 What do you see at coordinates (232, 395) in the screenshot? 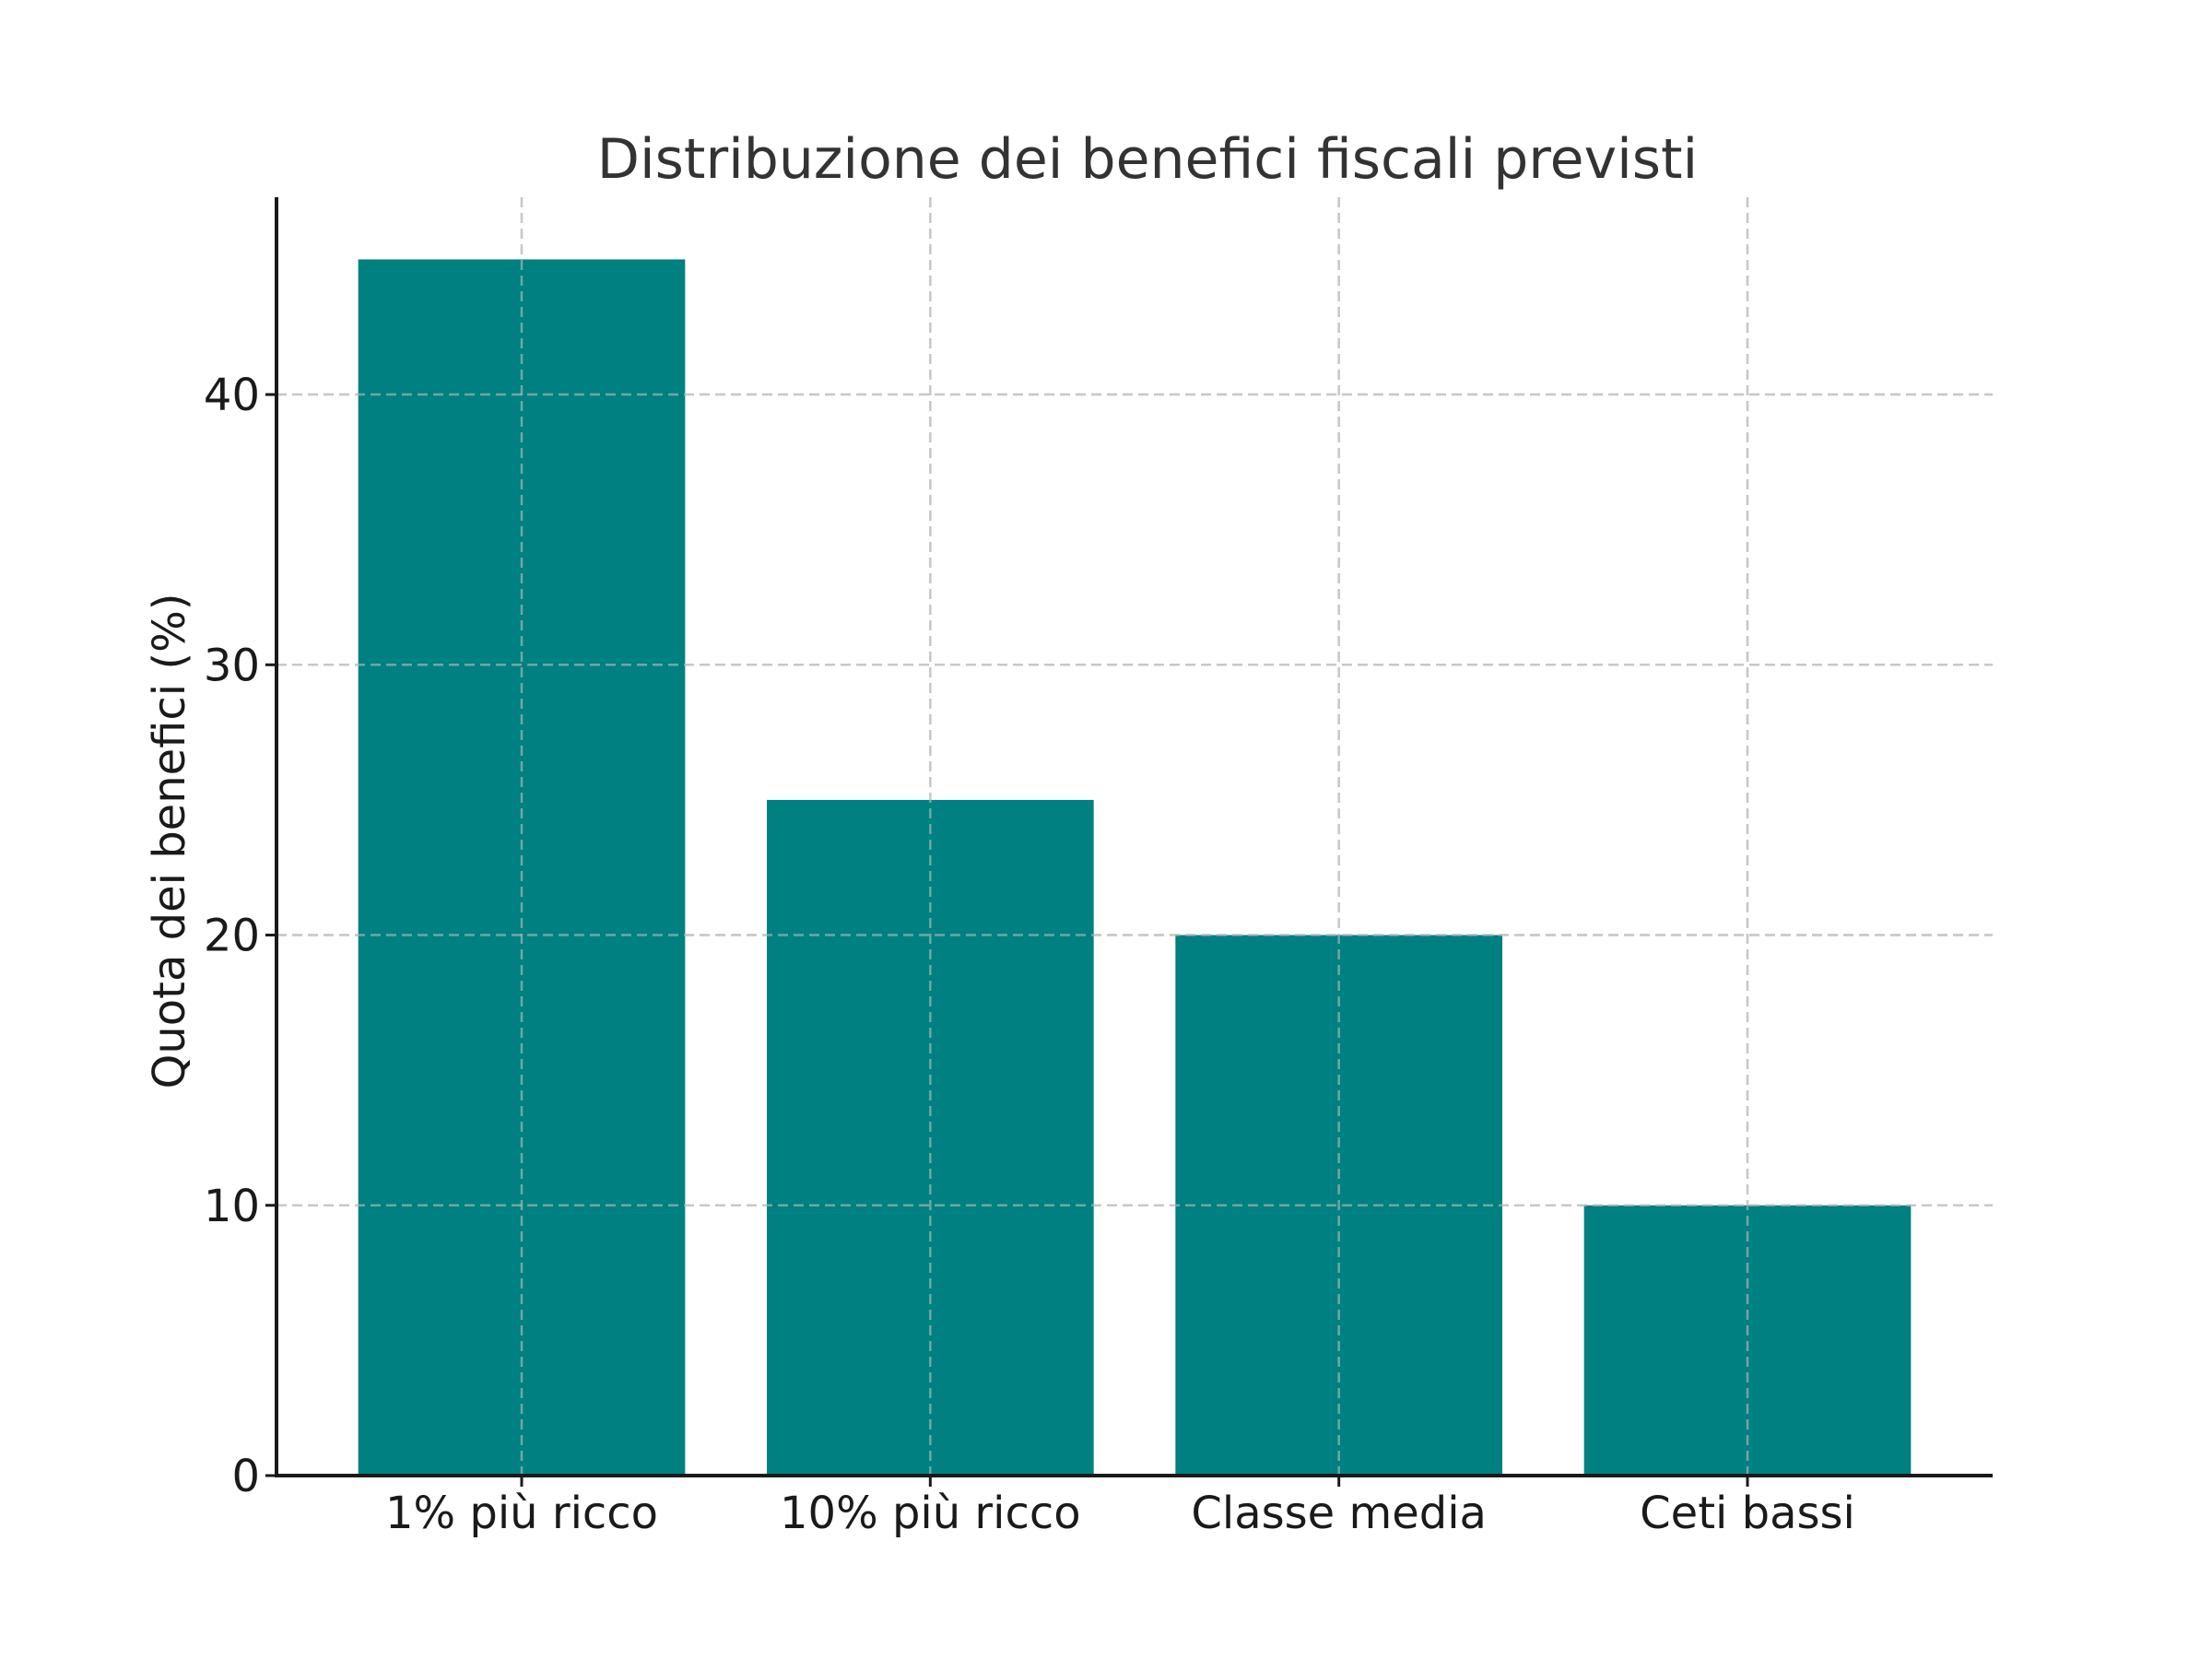
I see `y-tick-label: 40` at bounding box center [232, 395].